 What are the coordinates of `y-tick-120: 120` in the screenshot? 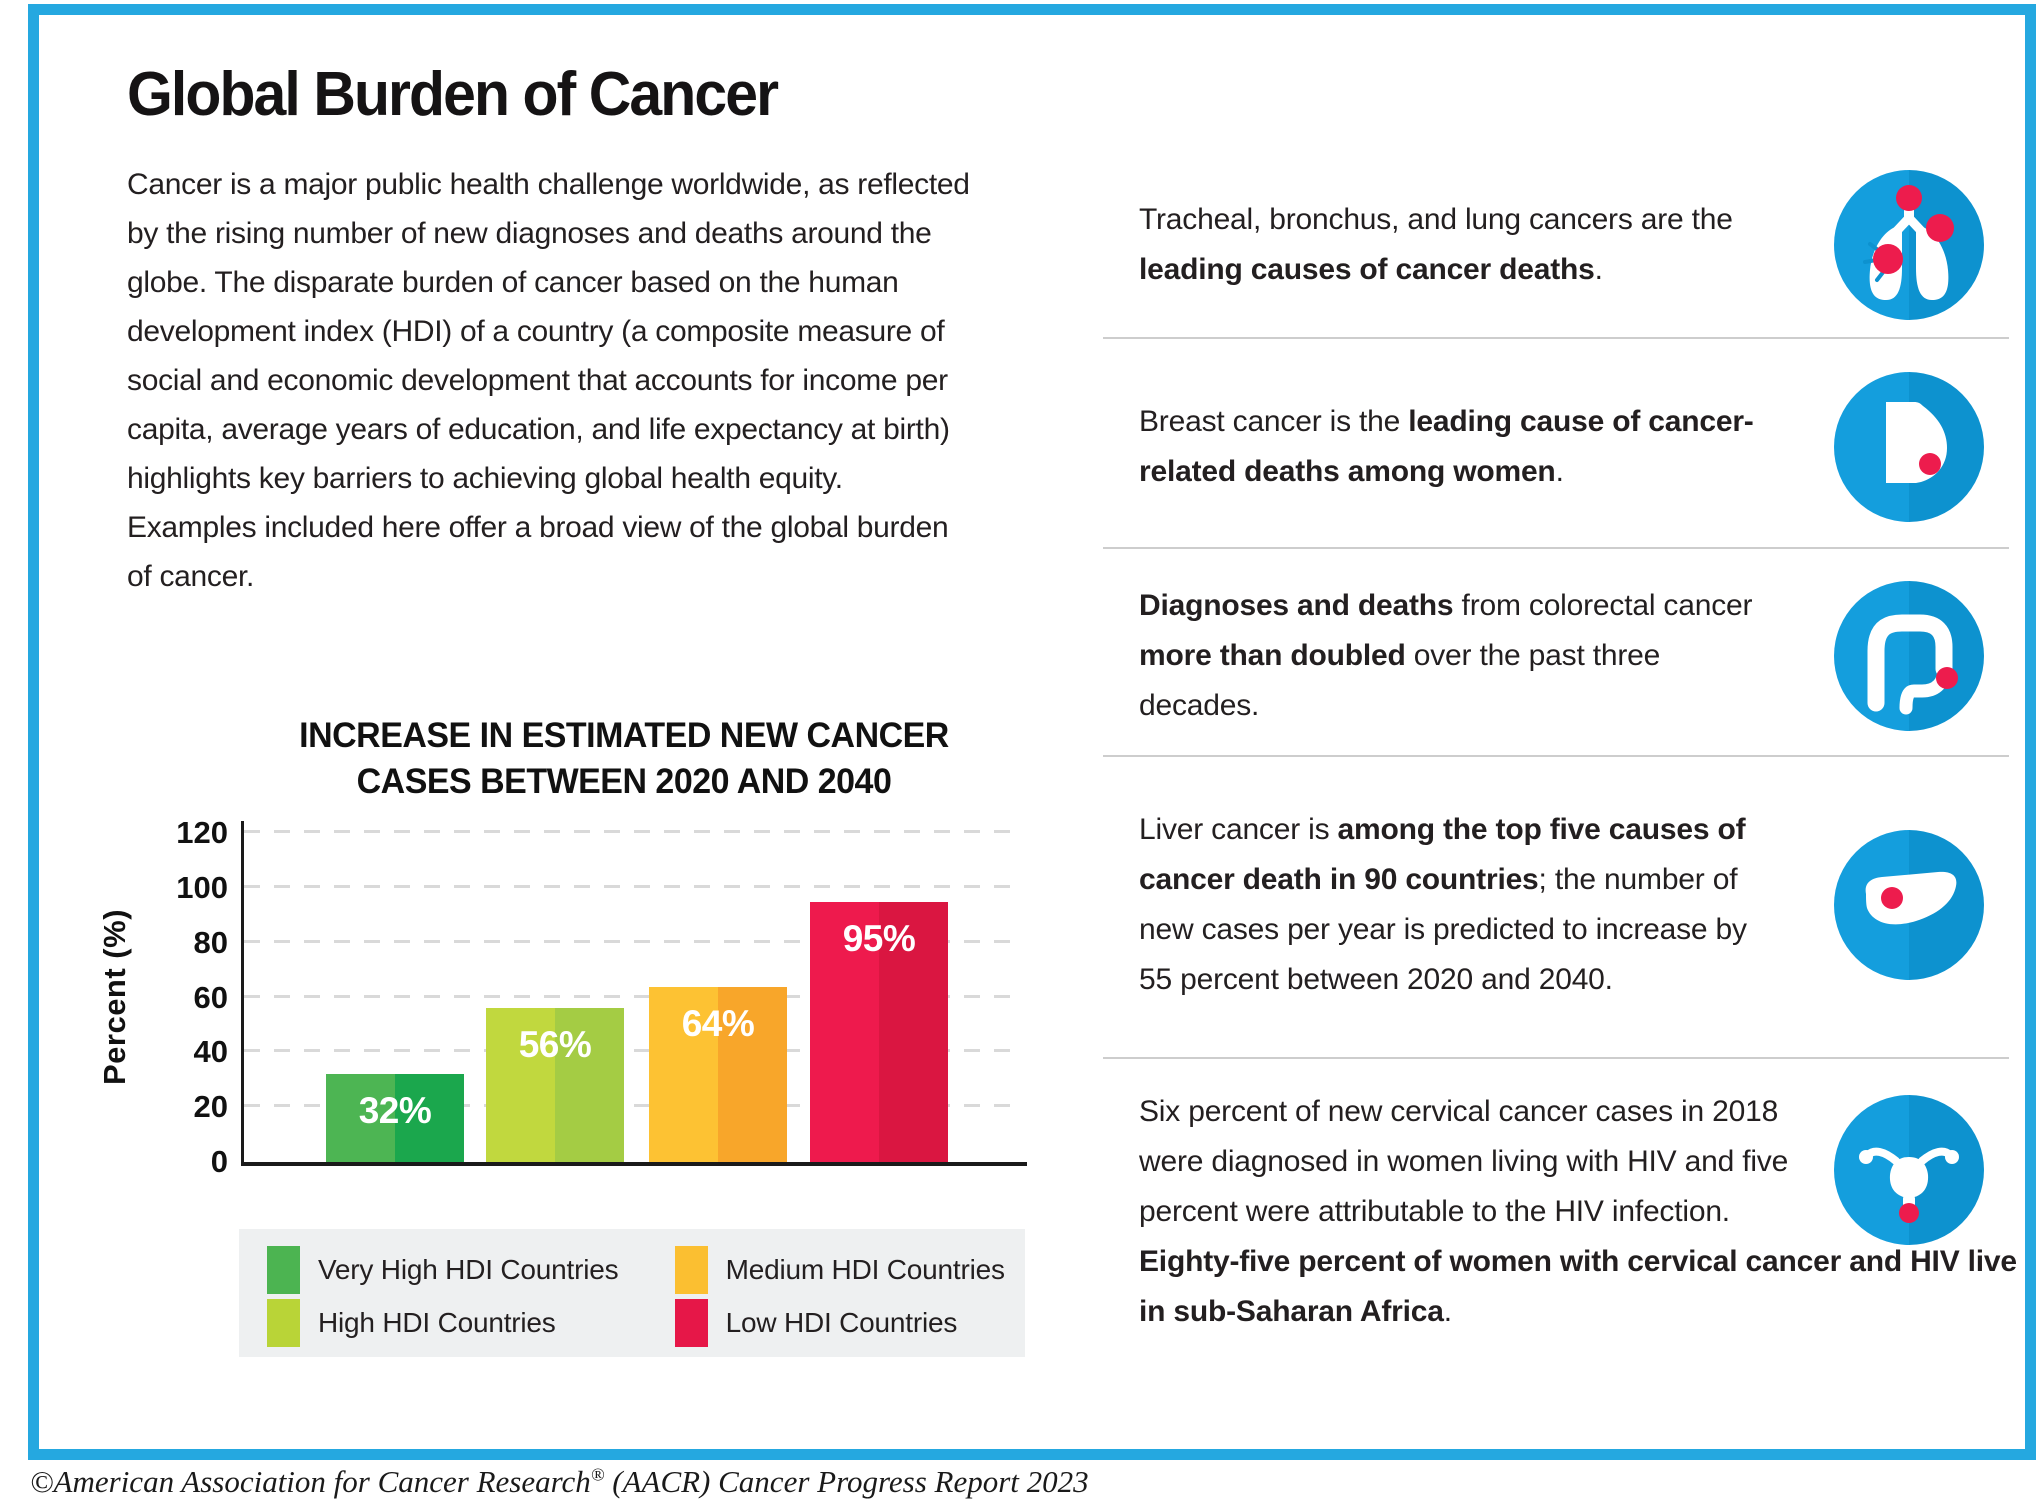 It's located at (202, 832).